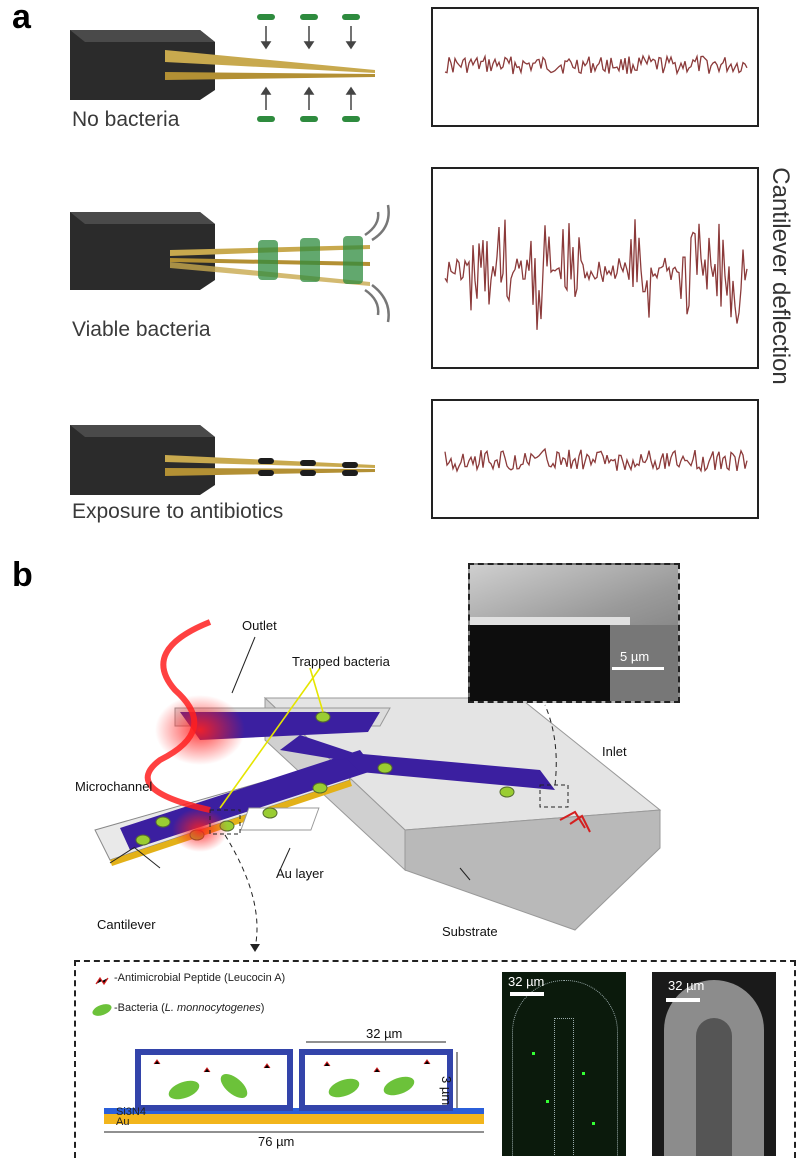  I want to click on arrows, so click(308, 68).